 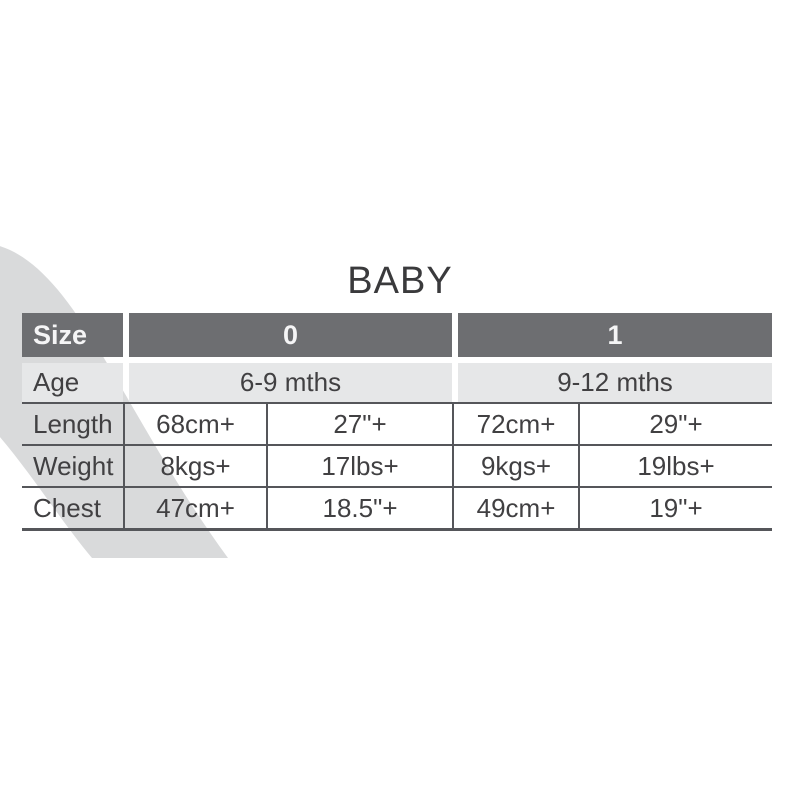 I want to click on age-row: Age 6-9 mths 9-12 mths, so click(x=397, y=382).